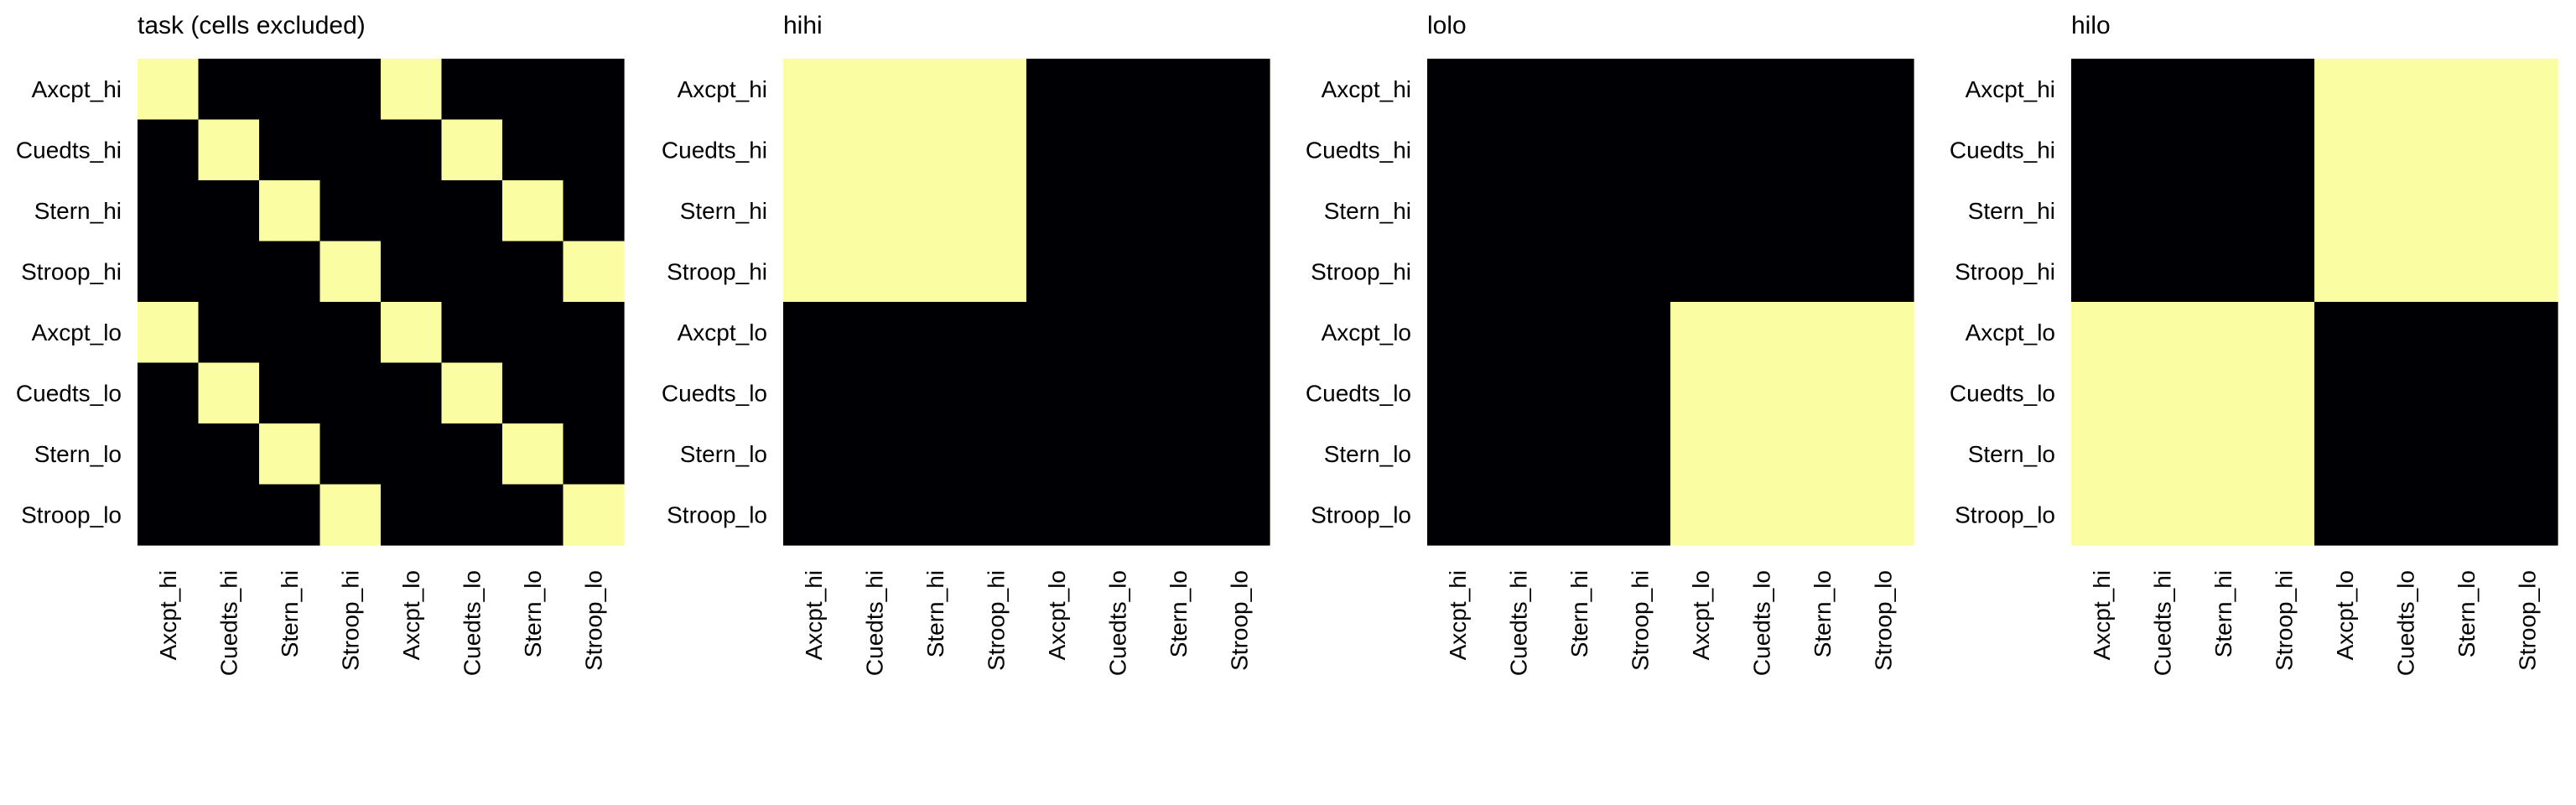  Describe the element at coordinates (2091, 25) in the screenshot. I see `panel-title: hilo` at that location.